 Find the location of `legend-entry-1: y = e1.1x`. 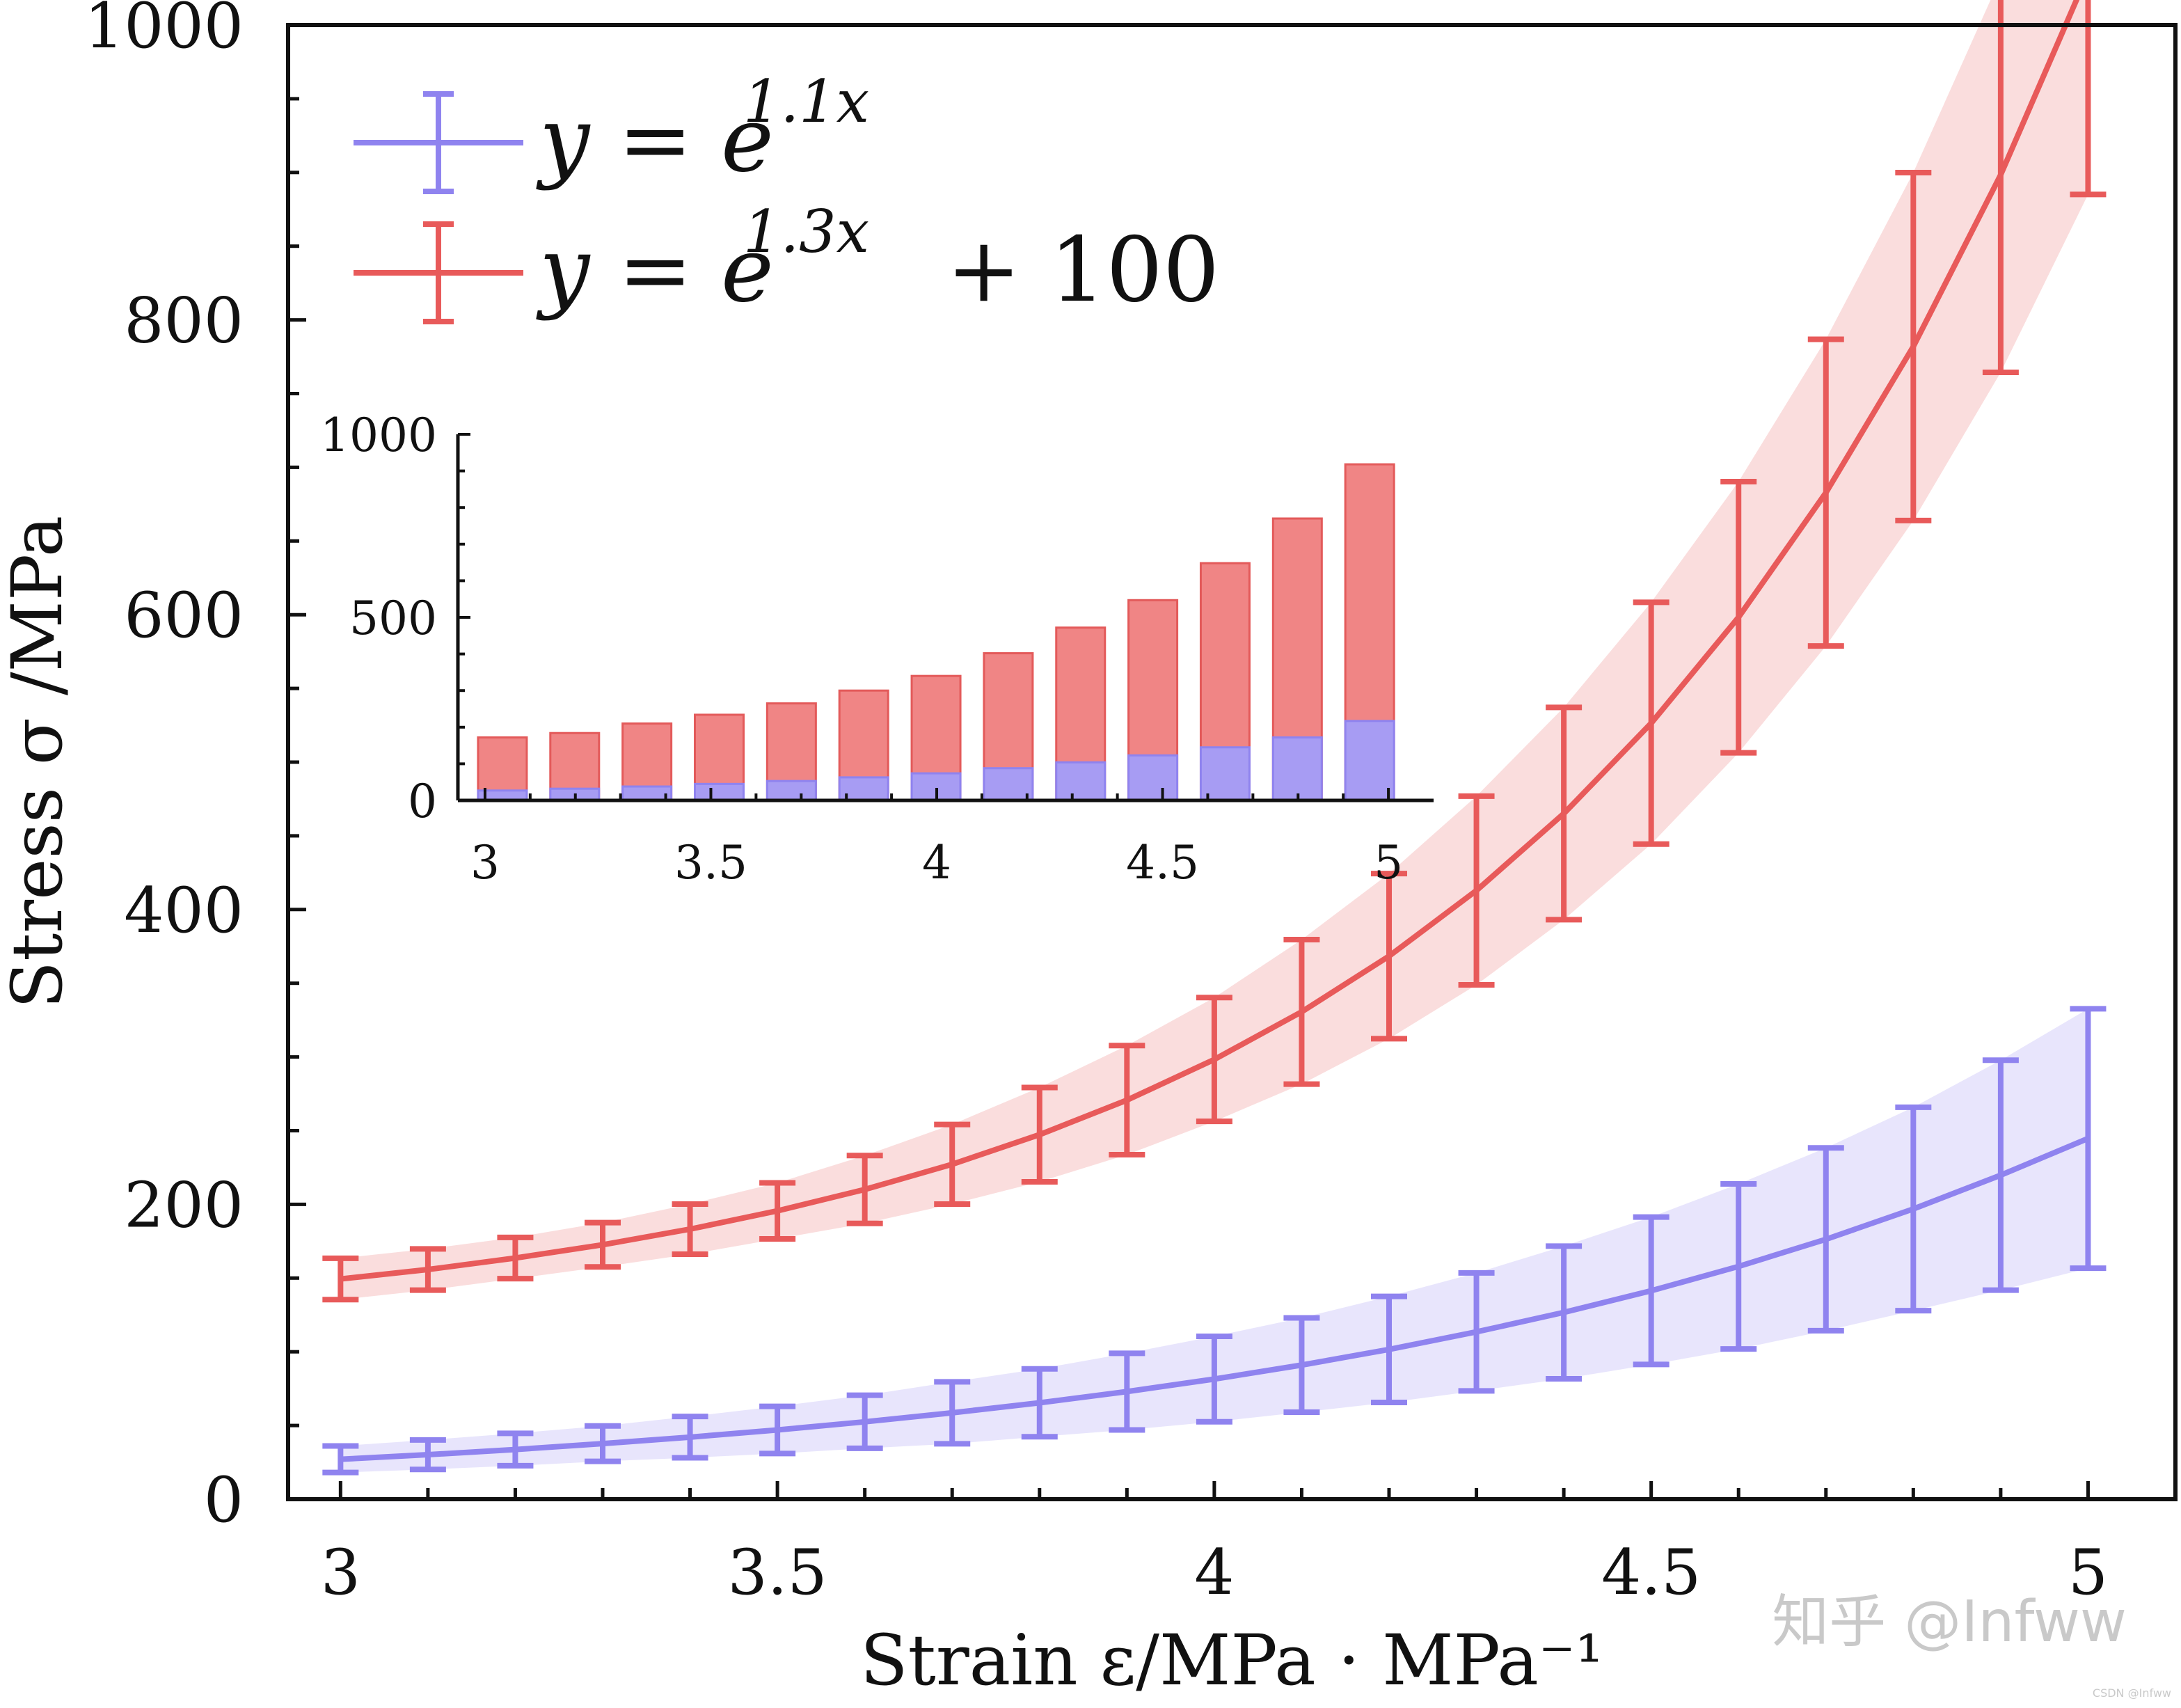

legend-entry-1: y = e1.1x is located at coordinates (611, 131).